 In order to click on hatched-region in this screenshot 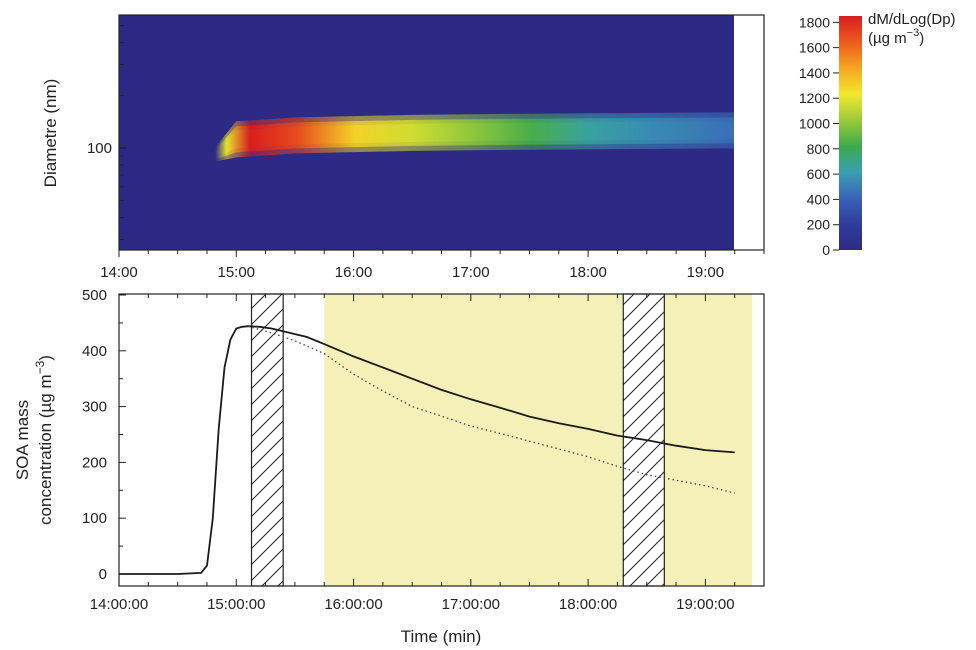, I will do `click(267, 440)`.